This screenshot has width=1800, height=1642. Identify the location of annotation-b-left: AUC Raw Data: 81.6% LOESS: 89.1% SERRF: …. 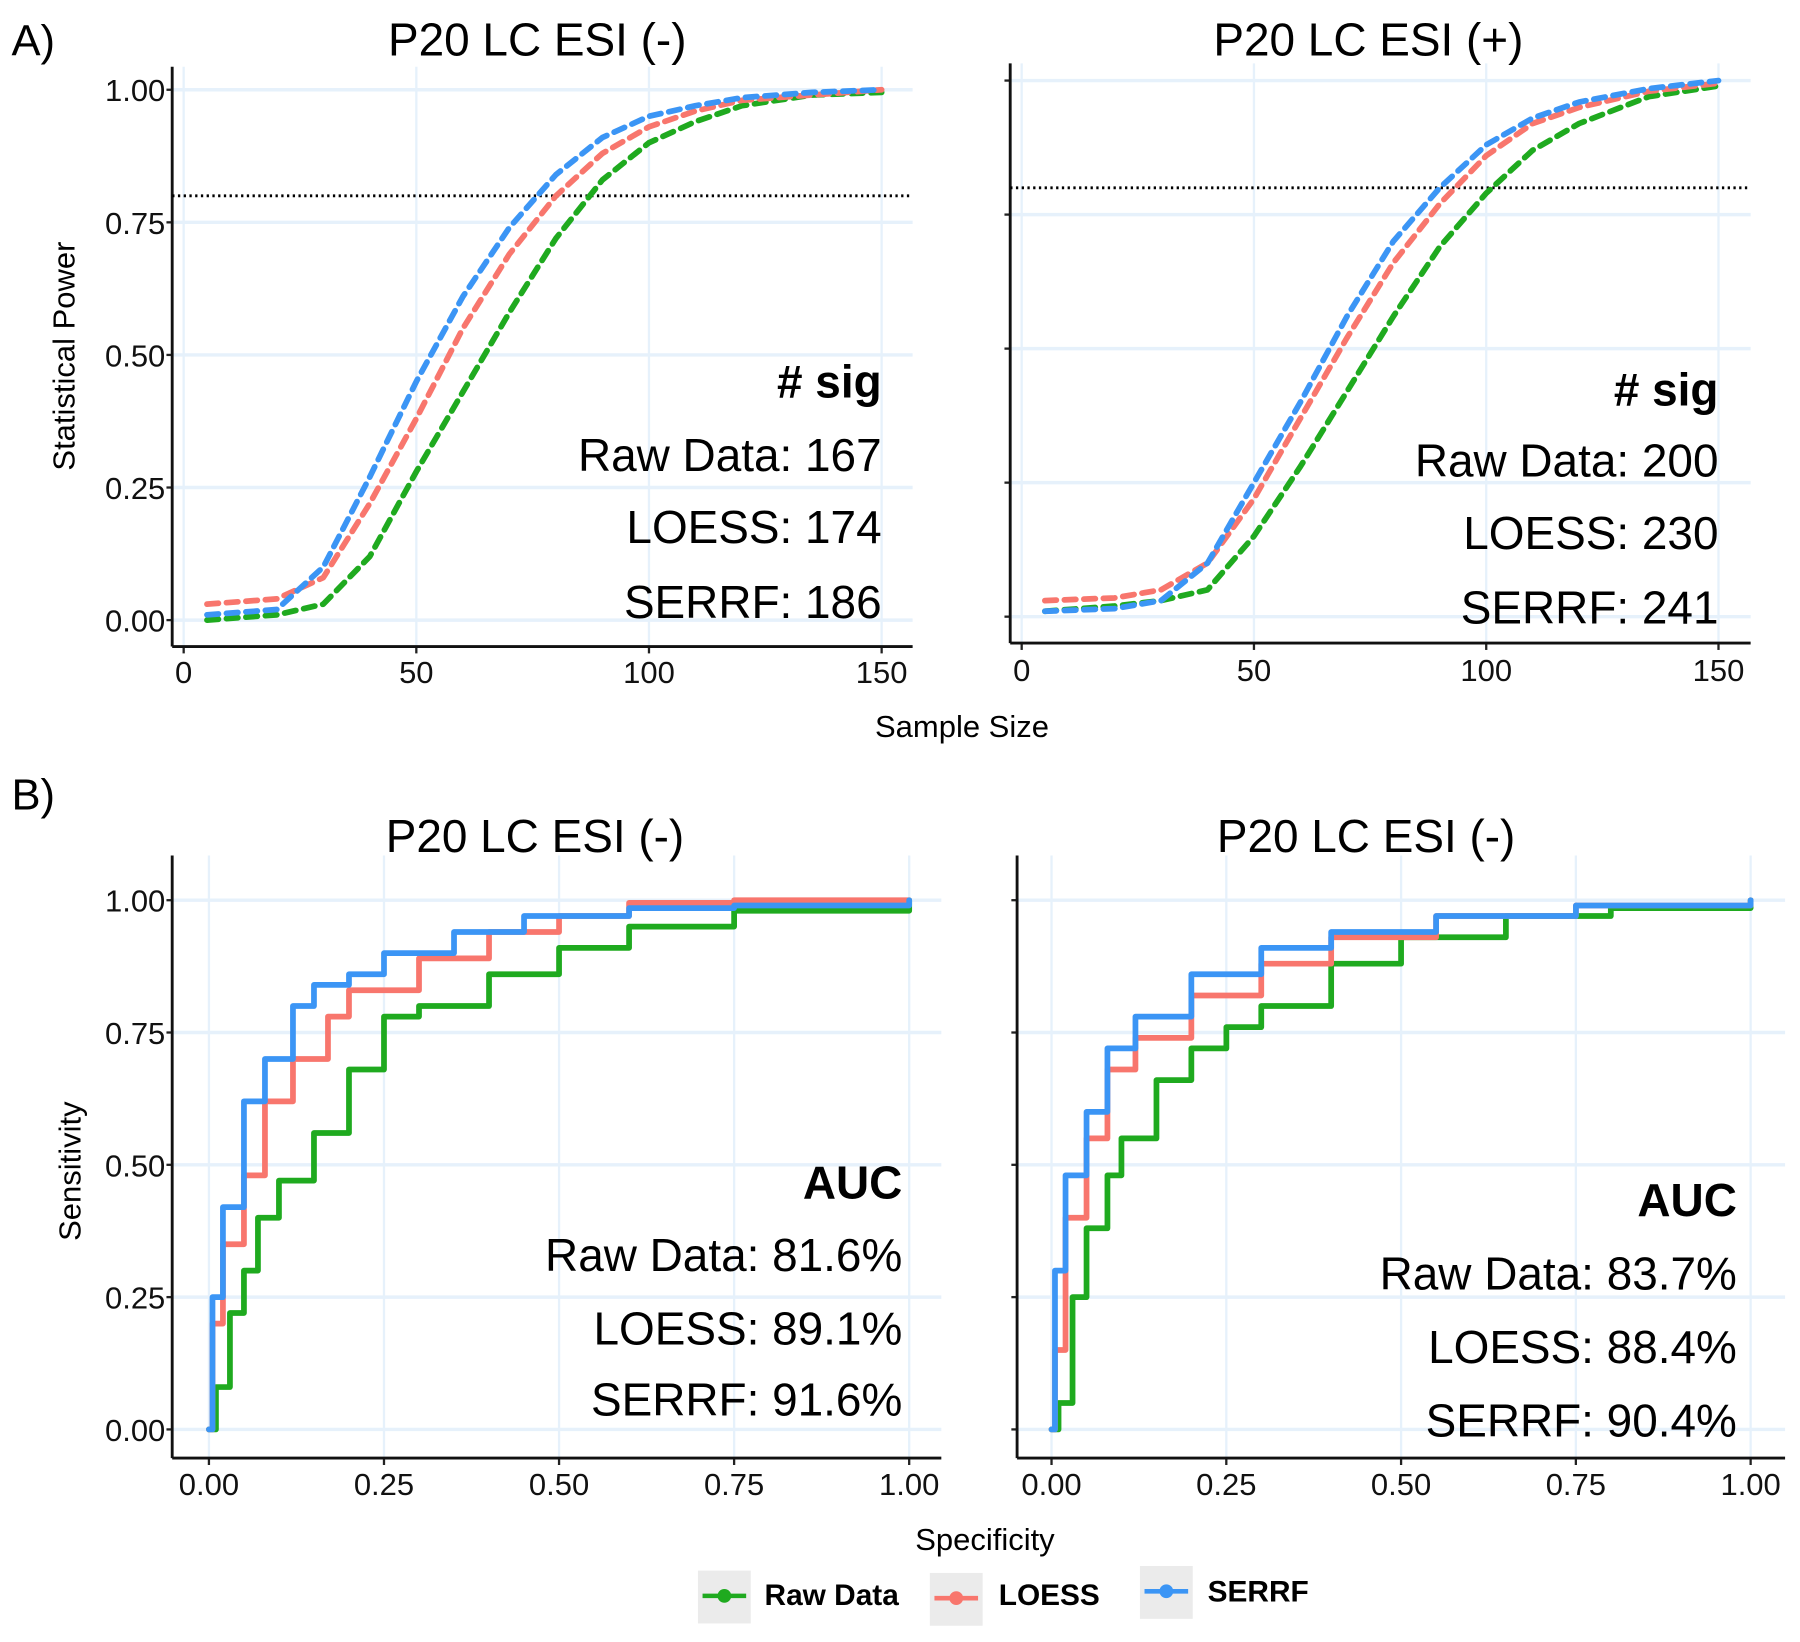
(723, 1291).